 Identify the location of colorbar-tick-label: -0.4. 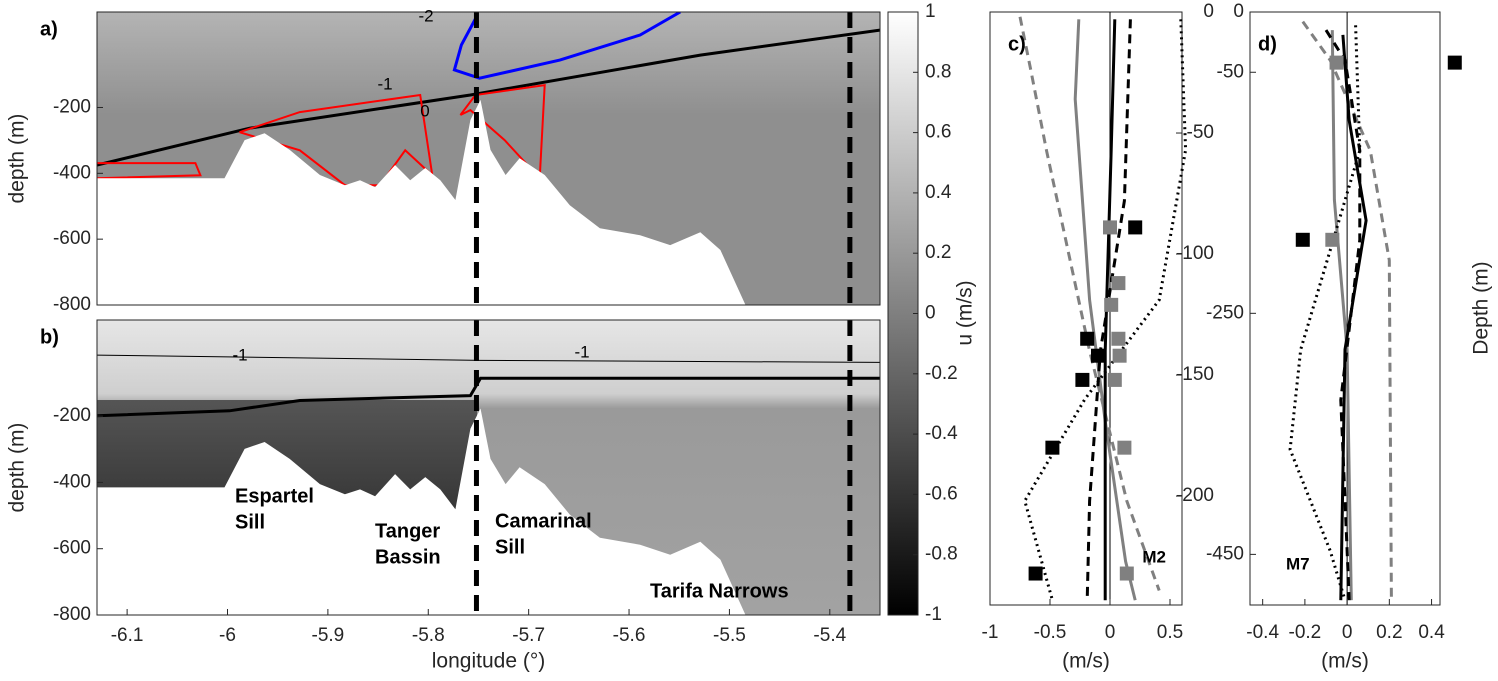
(941, 433).